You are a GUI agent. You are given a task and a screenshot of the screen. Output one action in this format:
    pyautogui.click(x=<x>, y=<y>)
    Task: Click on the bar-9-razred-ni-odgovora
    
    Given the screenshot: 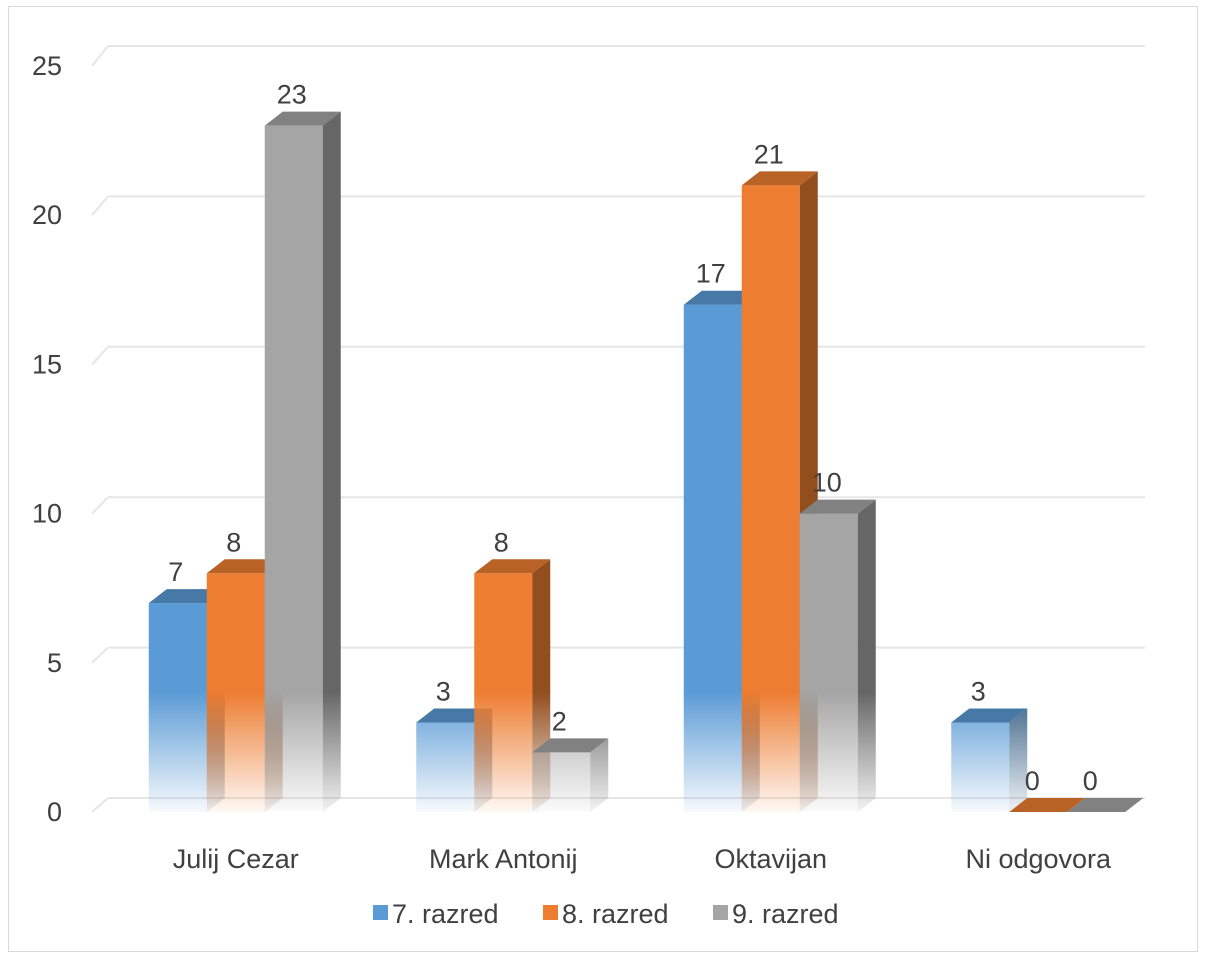 What is the action you would take?
    pyautogui.click(x=1105, y=805)
    